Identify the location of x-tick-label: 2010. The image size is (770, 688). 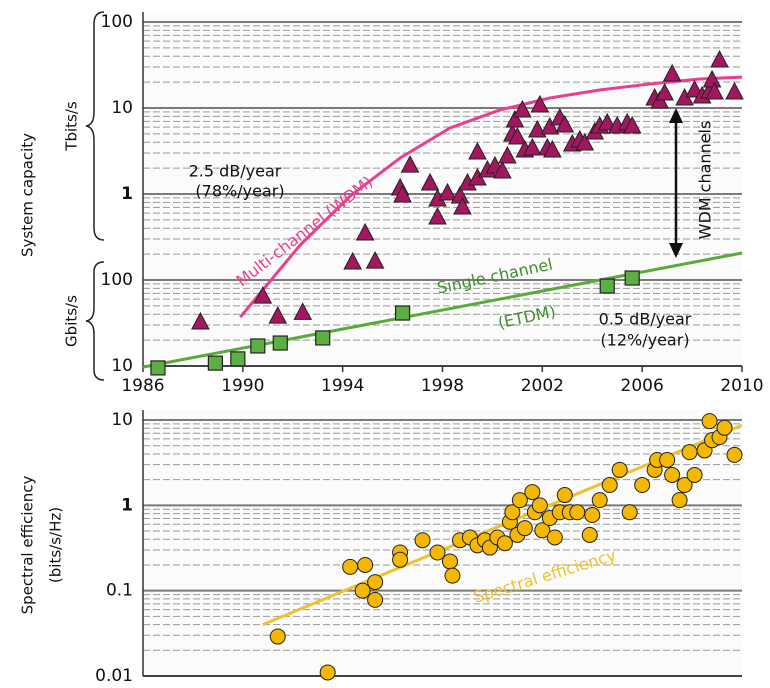
(741, 386).